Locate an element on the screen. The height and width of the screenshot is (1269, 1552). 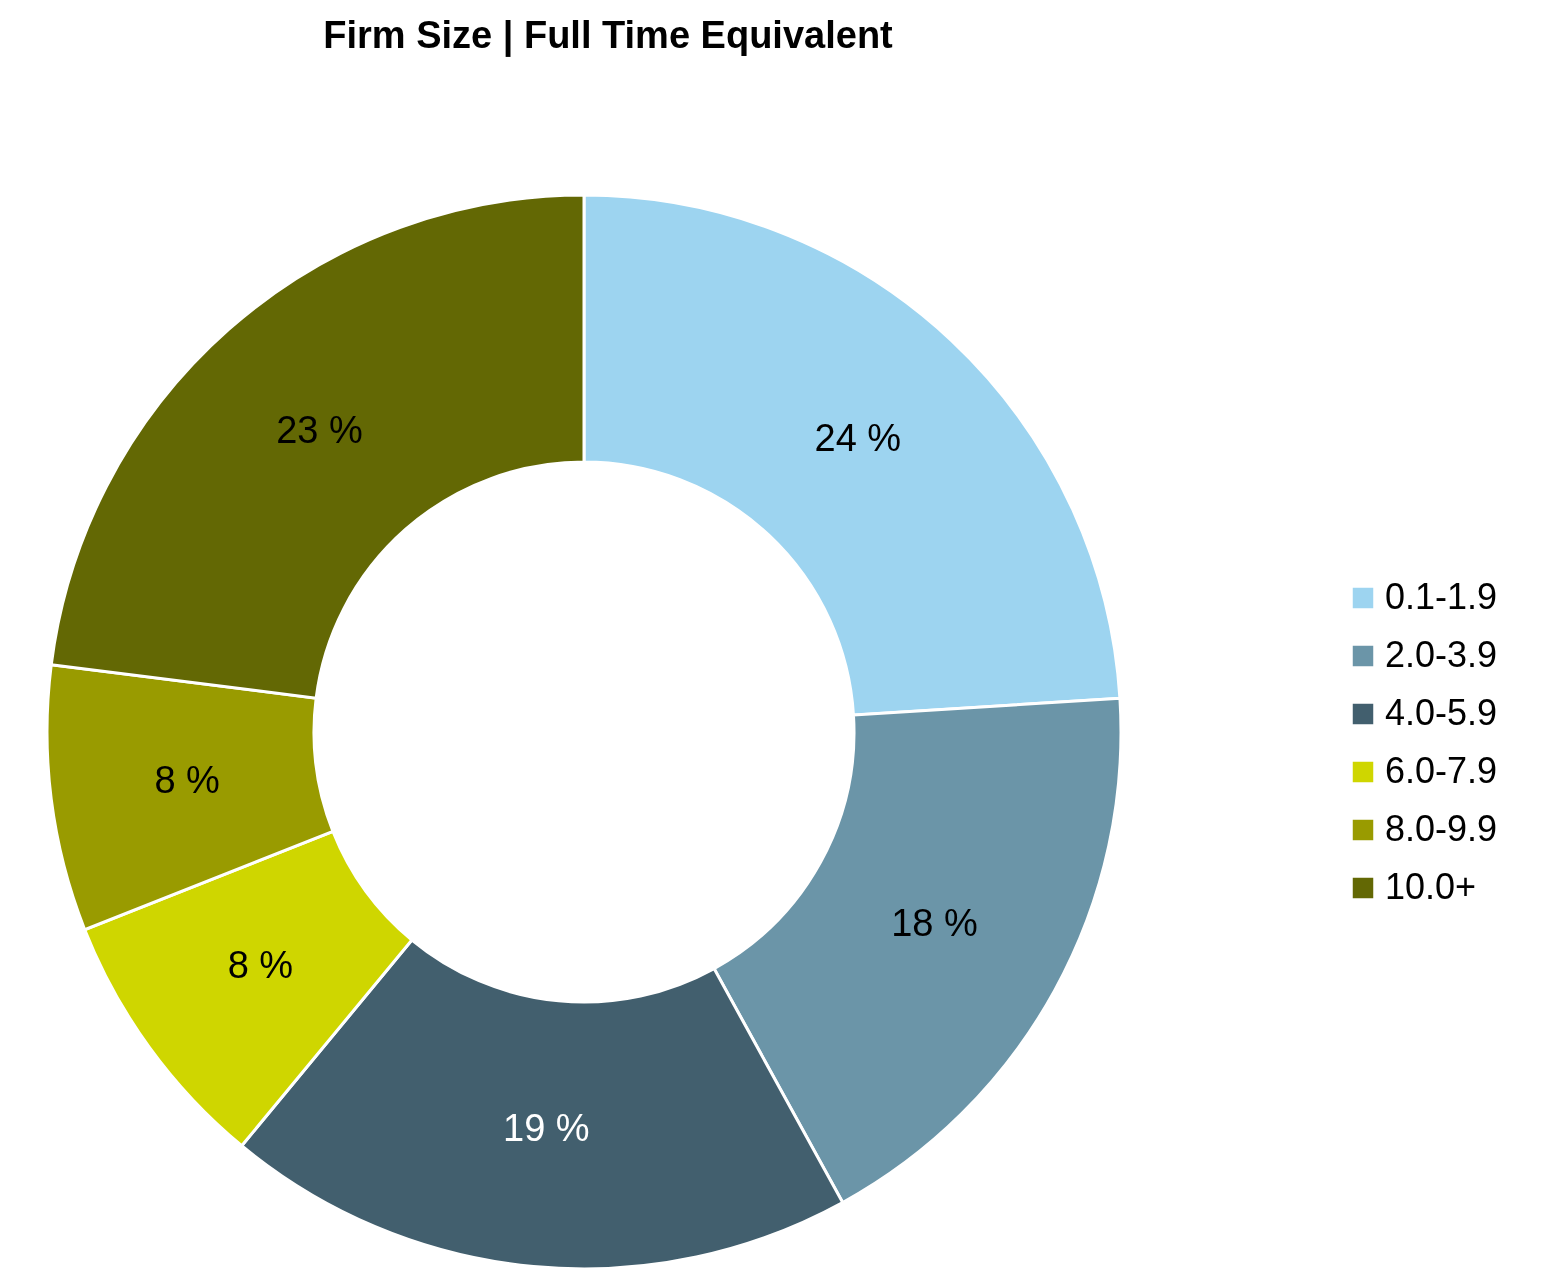
legend-label: 6.0-7.9 is located at coordinates (1441, 770).